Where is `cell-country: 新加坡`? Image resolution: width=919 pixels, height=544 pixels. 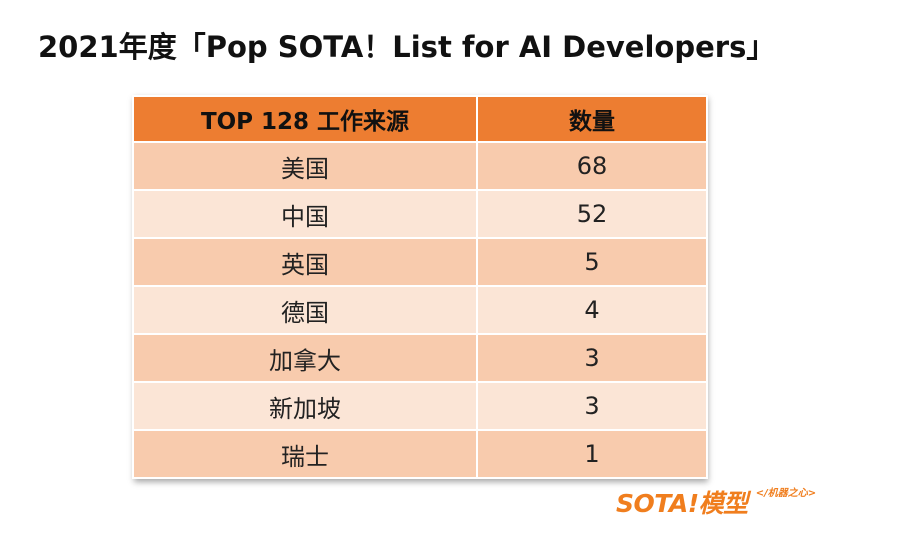 cell-country: 新加坡 is located at coordinates (305, 406).